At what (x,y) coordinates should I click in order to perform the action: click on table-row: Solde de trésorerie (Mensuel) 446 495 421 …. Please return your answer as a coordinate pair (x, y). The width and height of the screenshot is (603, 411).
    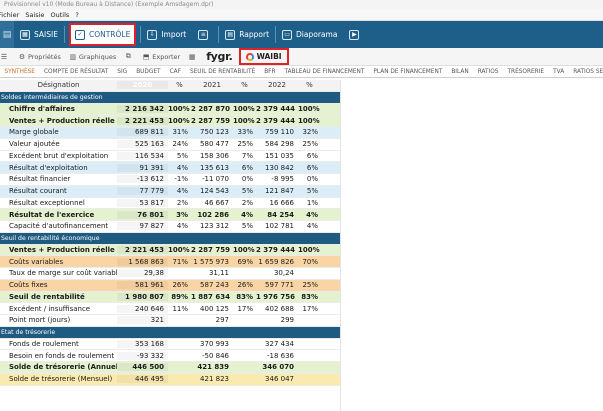
    Looking at the image, I should click on (170, 379).